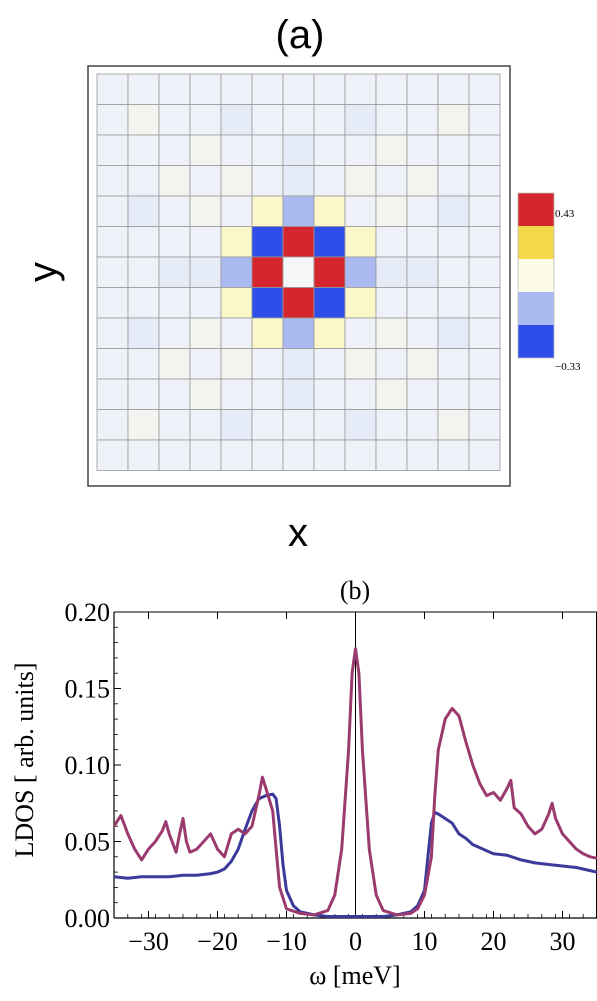 This screenshot has height=1001, width=597. What do you see at coordinates (88, 612) in the screenshot?
I see `y-tick-label: 0.20` at bounding box center [88, 612].